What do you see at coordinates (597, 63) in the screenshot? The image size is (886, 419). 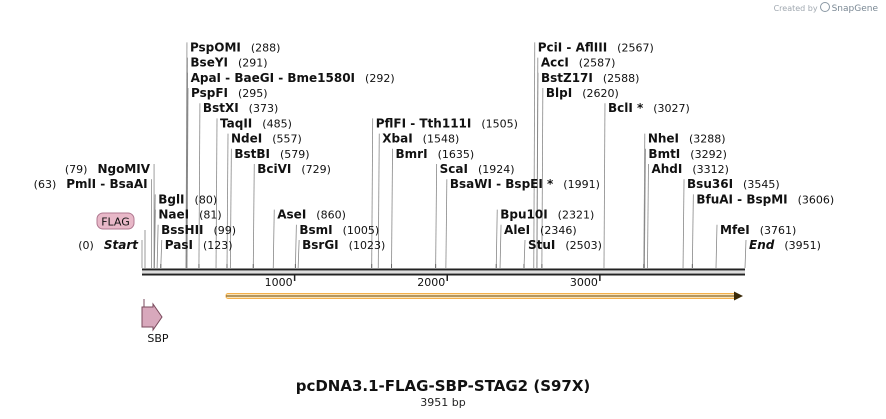 I see `site-position: (2587)` at bounding box center [597, 63].